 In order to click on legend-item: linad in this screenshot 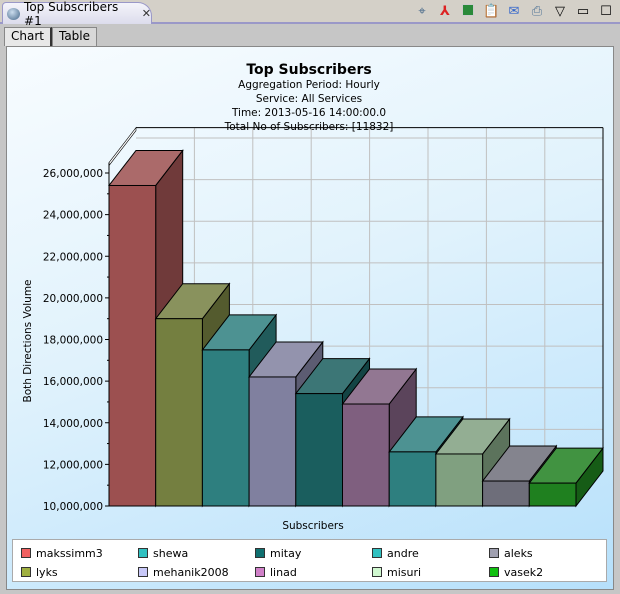, I will do `click(313, 572)`.